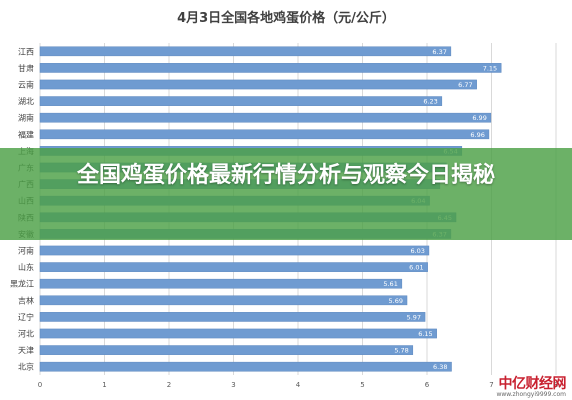 This screenshot has width=572, height=400. Describe the element at coordinates (26, 68) in the screenshot. I see `category-label: 甘肃` at that location.